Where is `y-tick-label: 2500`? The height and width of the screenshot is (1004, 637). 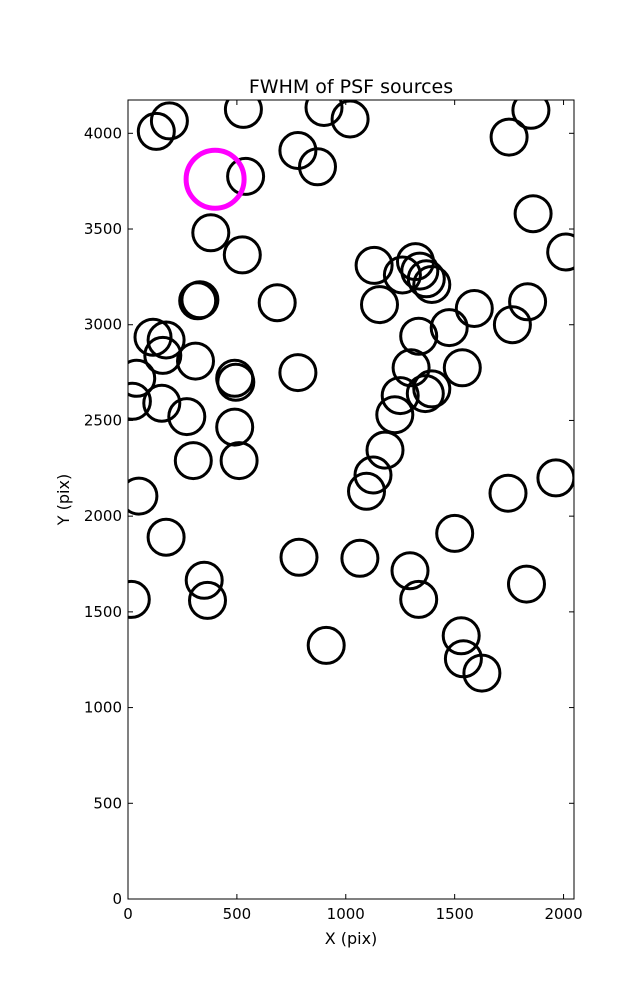
y-tick-label: 2500 is located at coordinates (103, 420).